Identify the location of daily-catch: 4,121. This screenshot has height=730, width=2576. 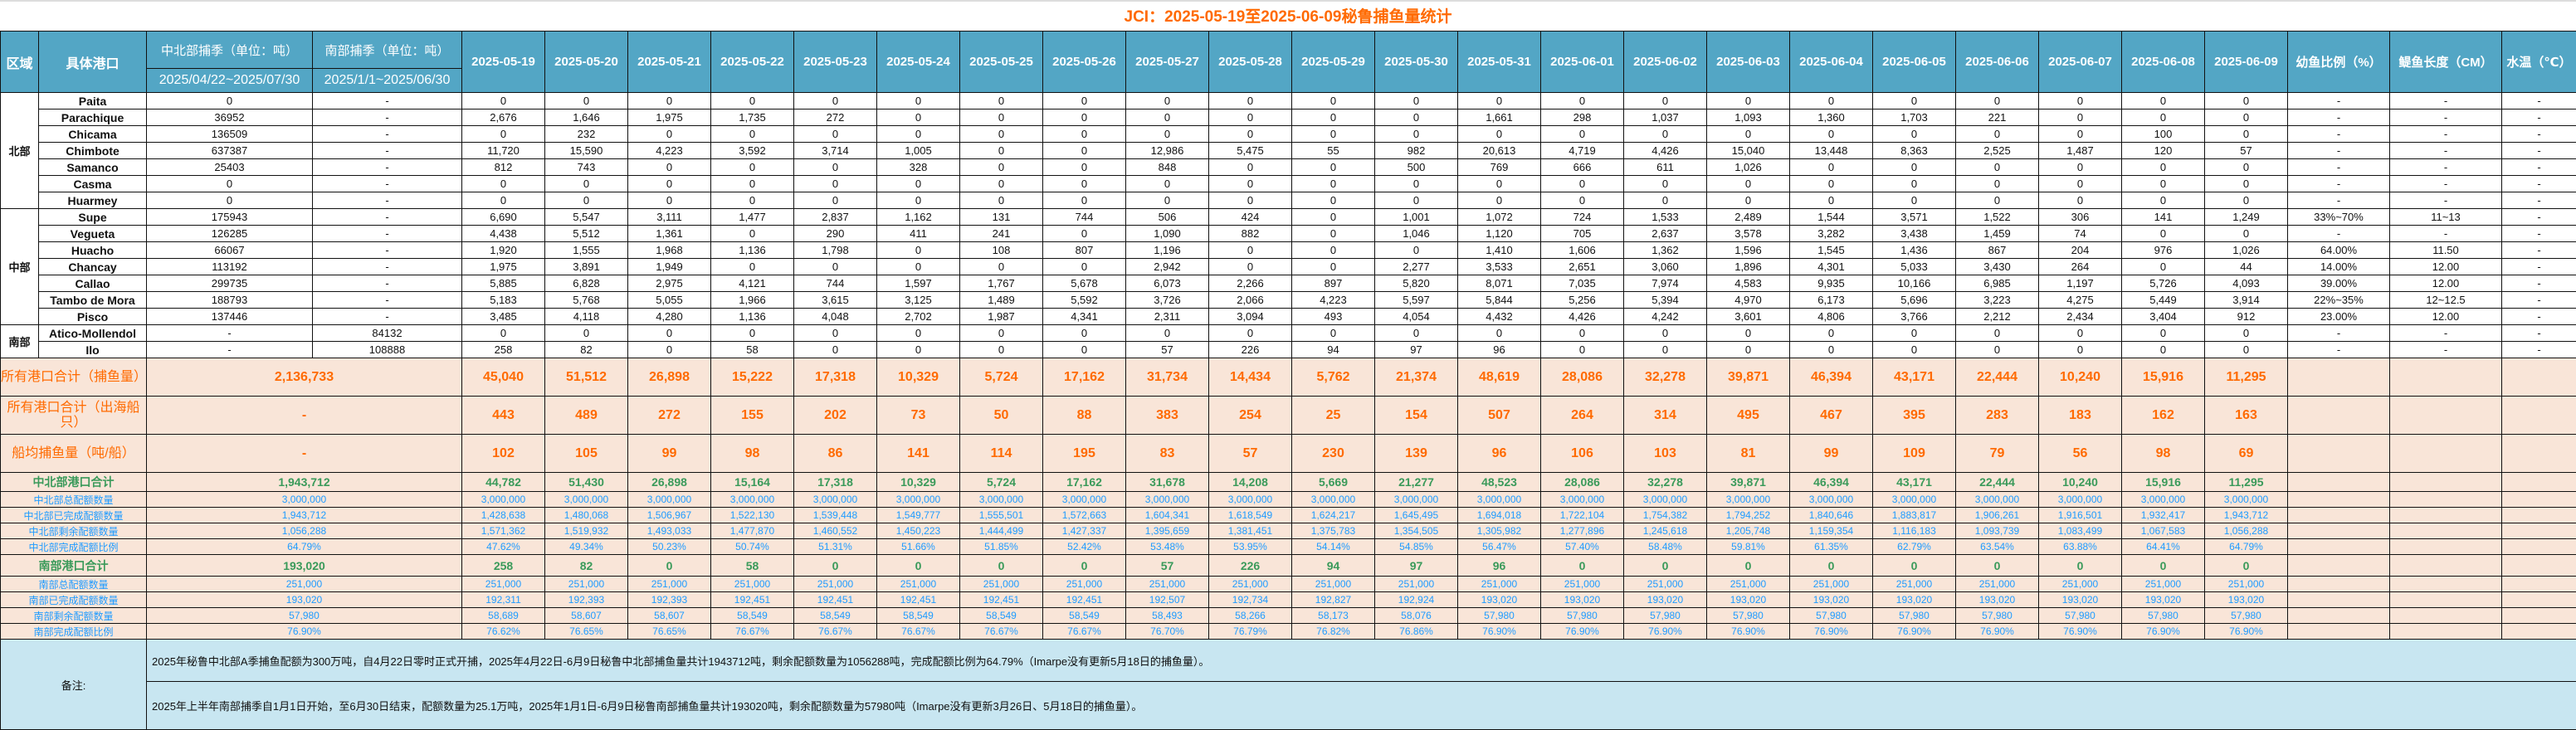
(752, 283).